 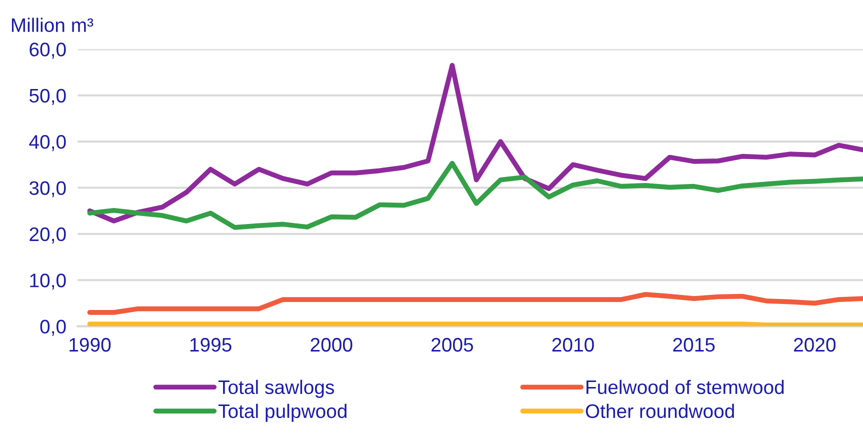 I want to click on y-tick-label: 60,0, so click(x=48, y=50).